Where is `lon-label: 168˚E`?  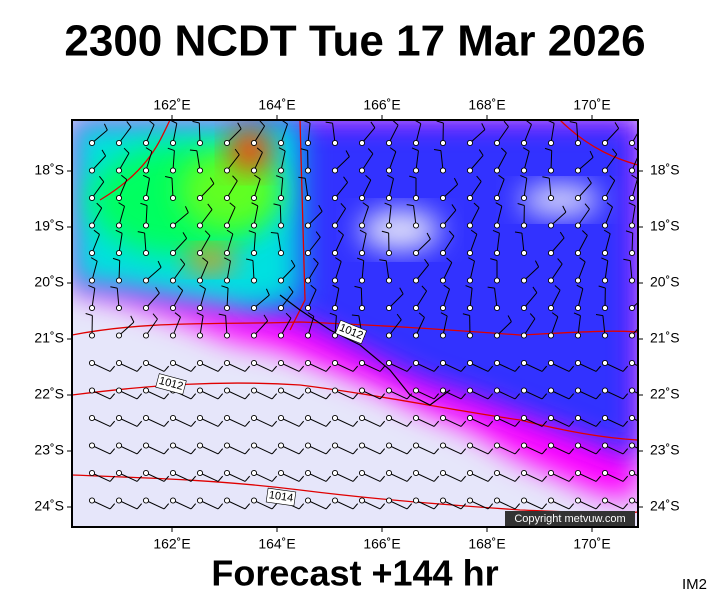
lon-label: 168˚E is located at coordinates (486, 105).